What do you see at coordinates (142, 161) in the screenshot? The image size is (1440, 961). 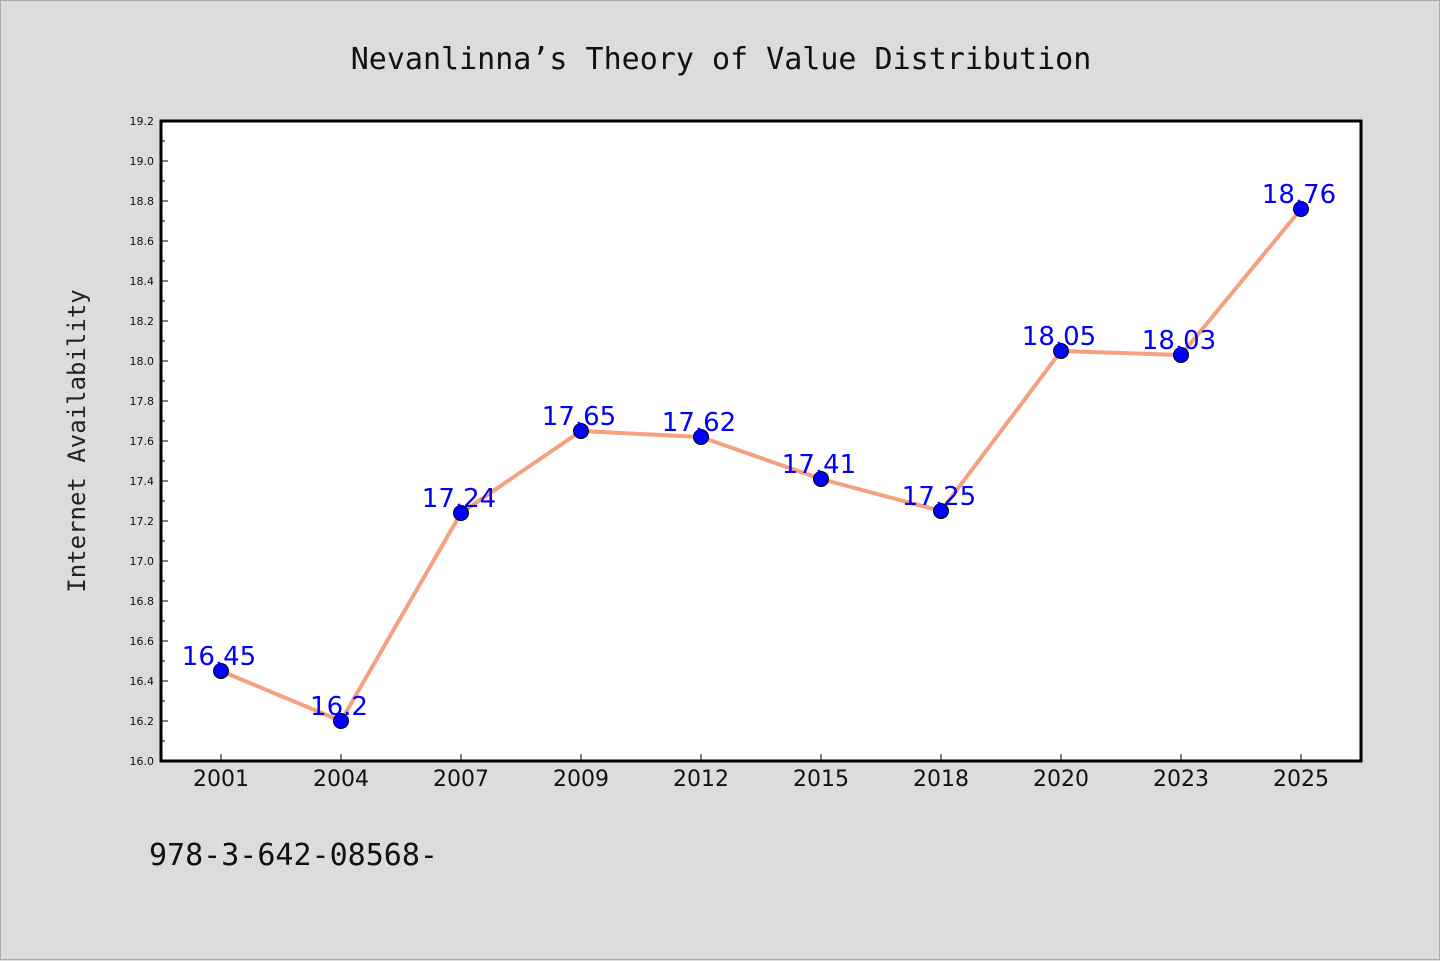 I see `y-tick-label: 19.0` at bounding box center [142, 161].